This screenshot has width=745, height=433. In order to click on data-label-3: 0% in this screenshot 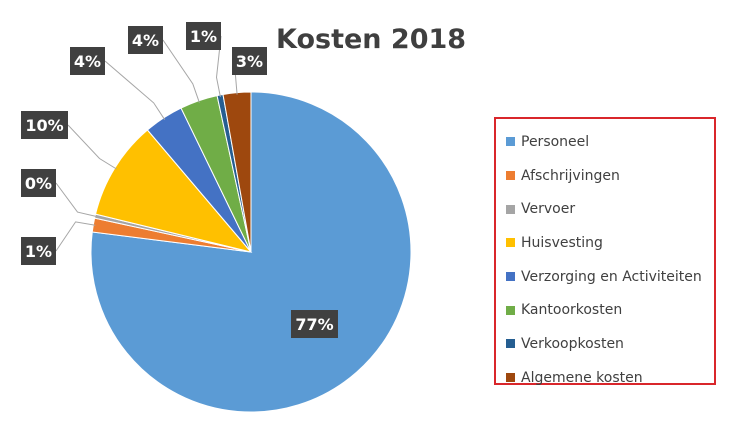, I will do `click(38, 183)`.